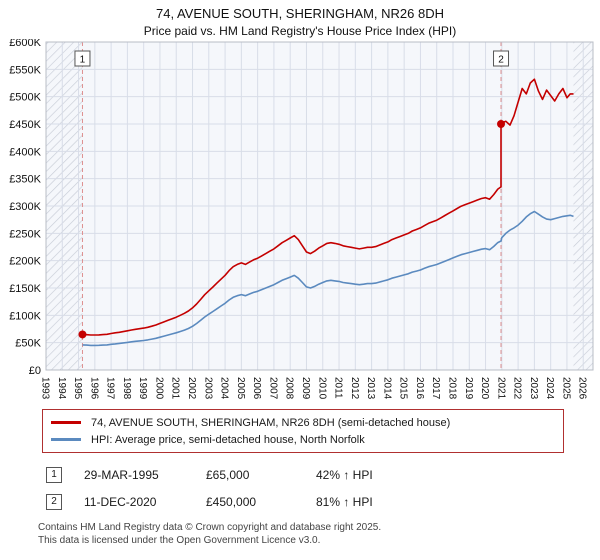 This screenshot has height=560, width=600. Describe the element at coordinates (25, 180) in the screenshot. I see `svg-text: £350K` at that location.